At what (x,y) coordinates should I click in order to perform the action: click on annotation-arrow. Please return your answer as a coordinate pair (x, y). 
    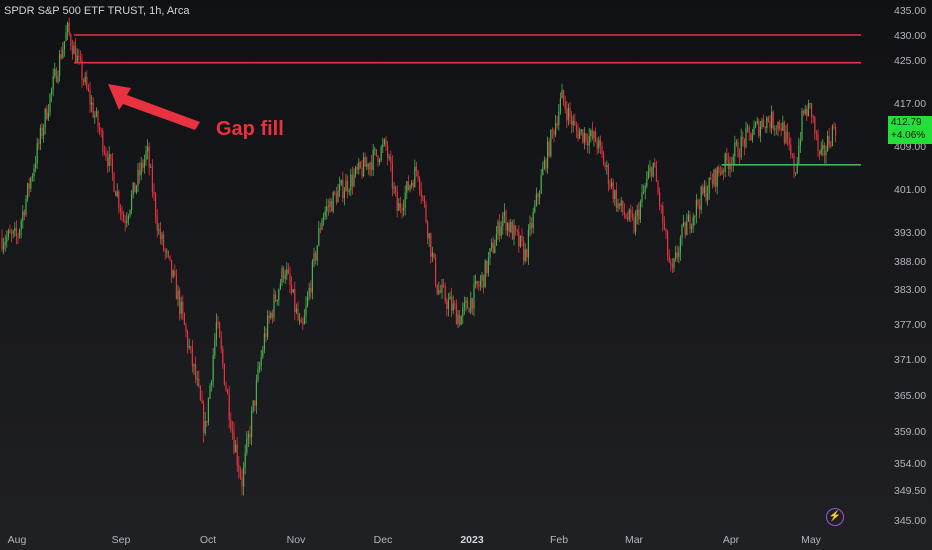
    Looking at the image, I should click on (154, 107).